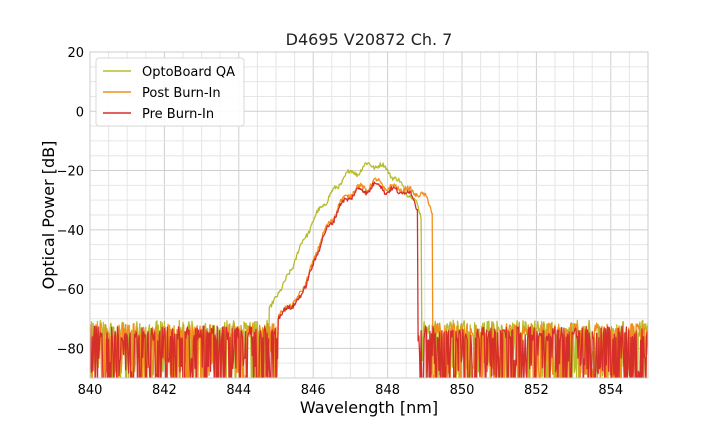 This screenshot has width=720, height=432. What do you see at coordinates (75, 53) in the screenshot?
I see `y-tick-label: 20` at bounding box center [75, 53].